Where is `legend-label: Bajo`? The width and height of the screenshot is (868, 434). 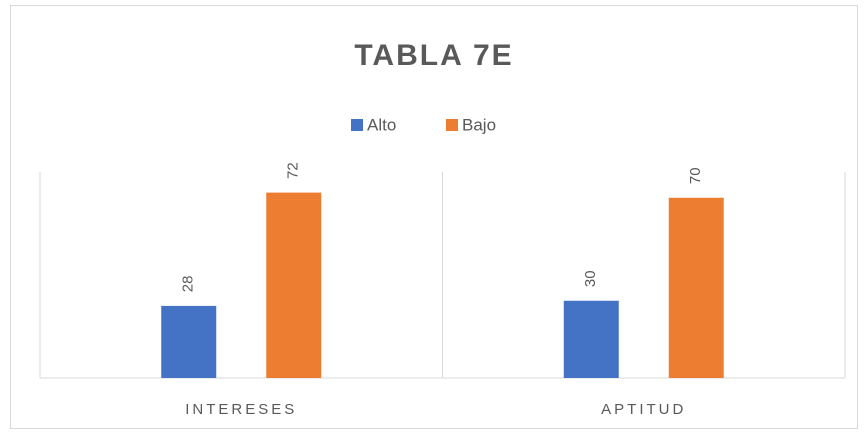
legend-label: Bajo is located at coordinates (479, 124).